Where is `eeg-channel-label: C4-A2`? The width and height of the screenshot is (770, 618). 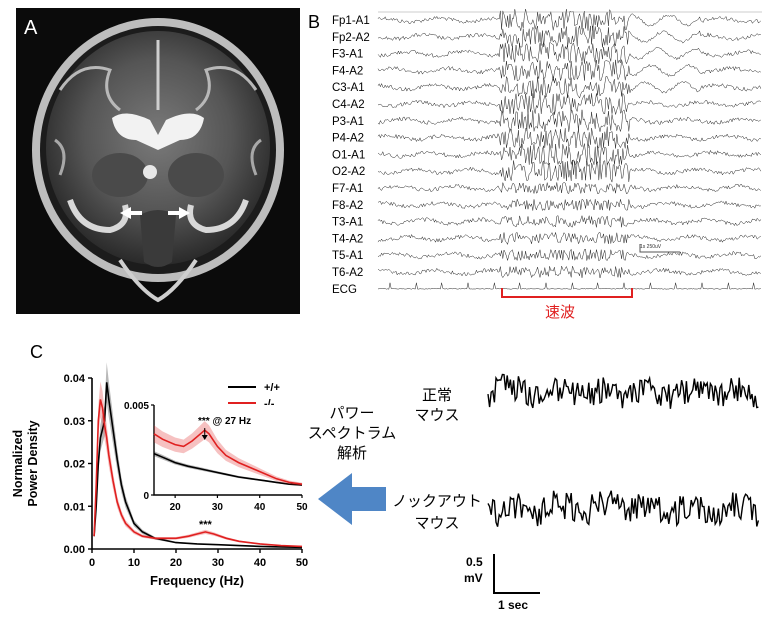
eeg-channel-label: C4-A2 is located at coordinates (348, 105).